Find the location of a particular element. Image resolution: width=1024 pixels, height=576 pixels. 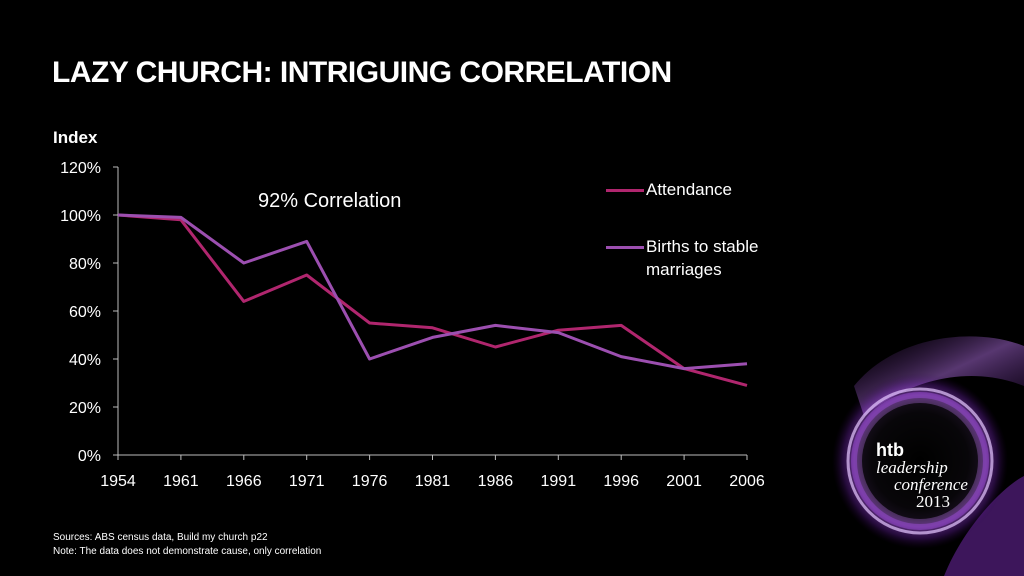

y-tick-label: 100% is located at coordinates (80, 216).